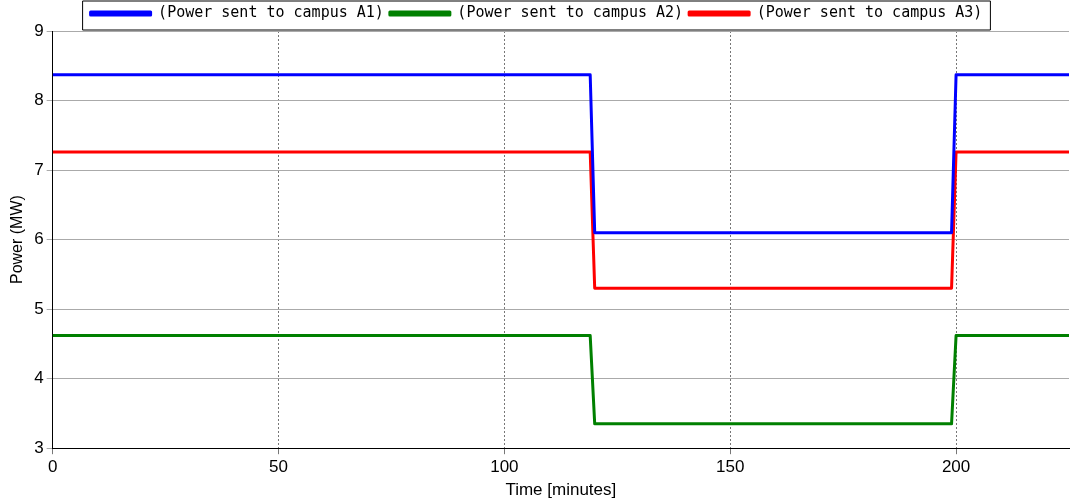  I want to click on x-tick-label: 200, so click(956, 467).